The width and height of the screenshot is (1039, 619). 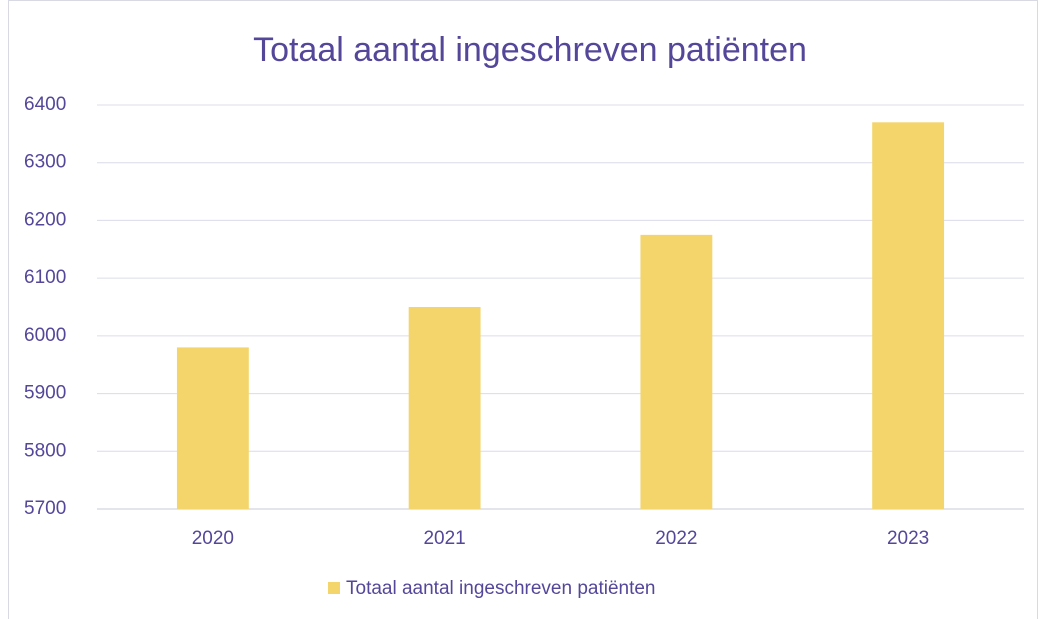 I want to click on x-tick-label: 2021, so click(x=444, y=538).